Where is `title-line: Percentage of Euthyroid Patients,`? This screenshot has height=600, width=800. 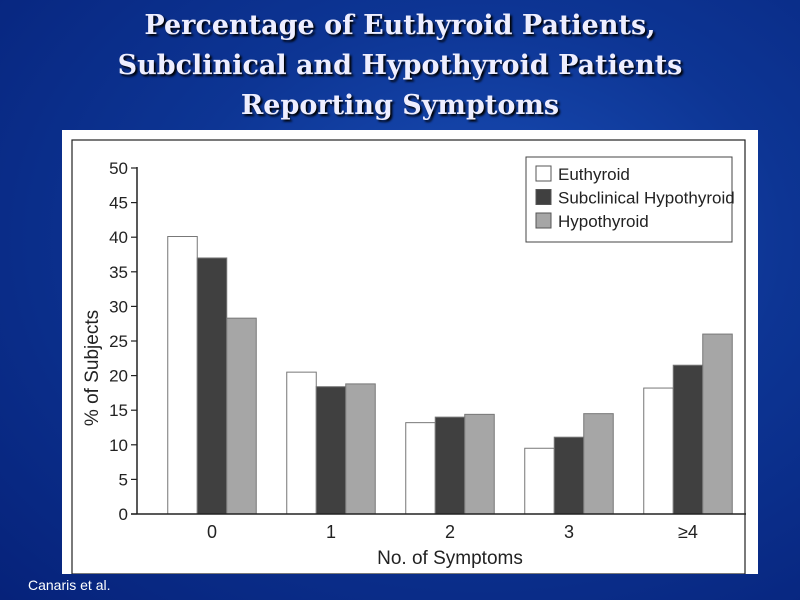 title-line: Percentage of Euthyroid Patients, is located at coordinates (400, 25).